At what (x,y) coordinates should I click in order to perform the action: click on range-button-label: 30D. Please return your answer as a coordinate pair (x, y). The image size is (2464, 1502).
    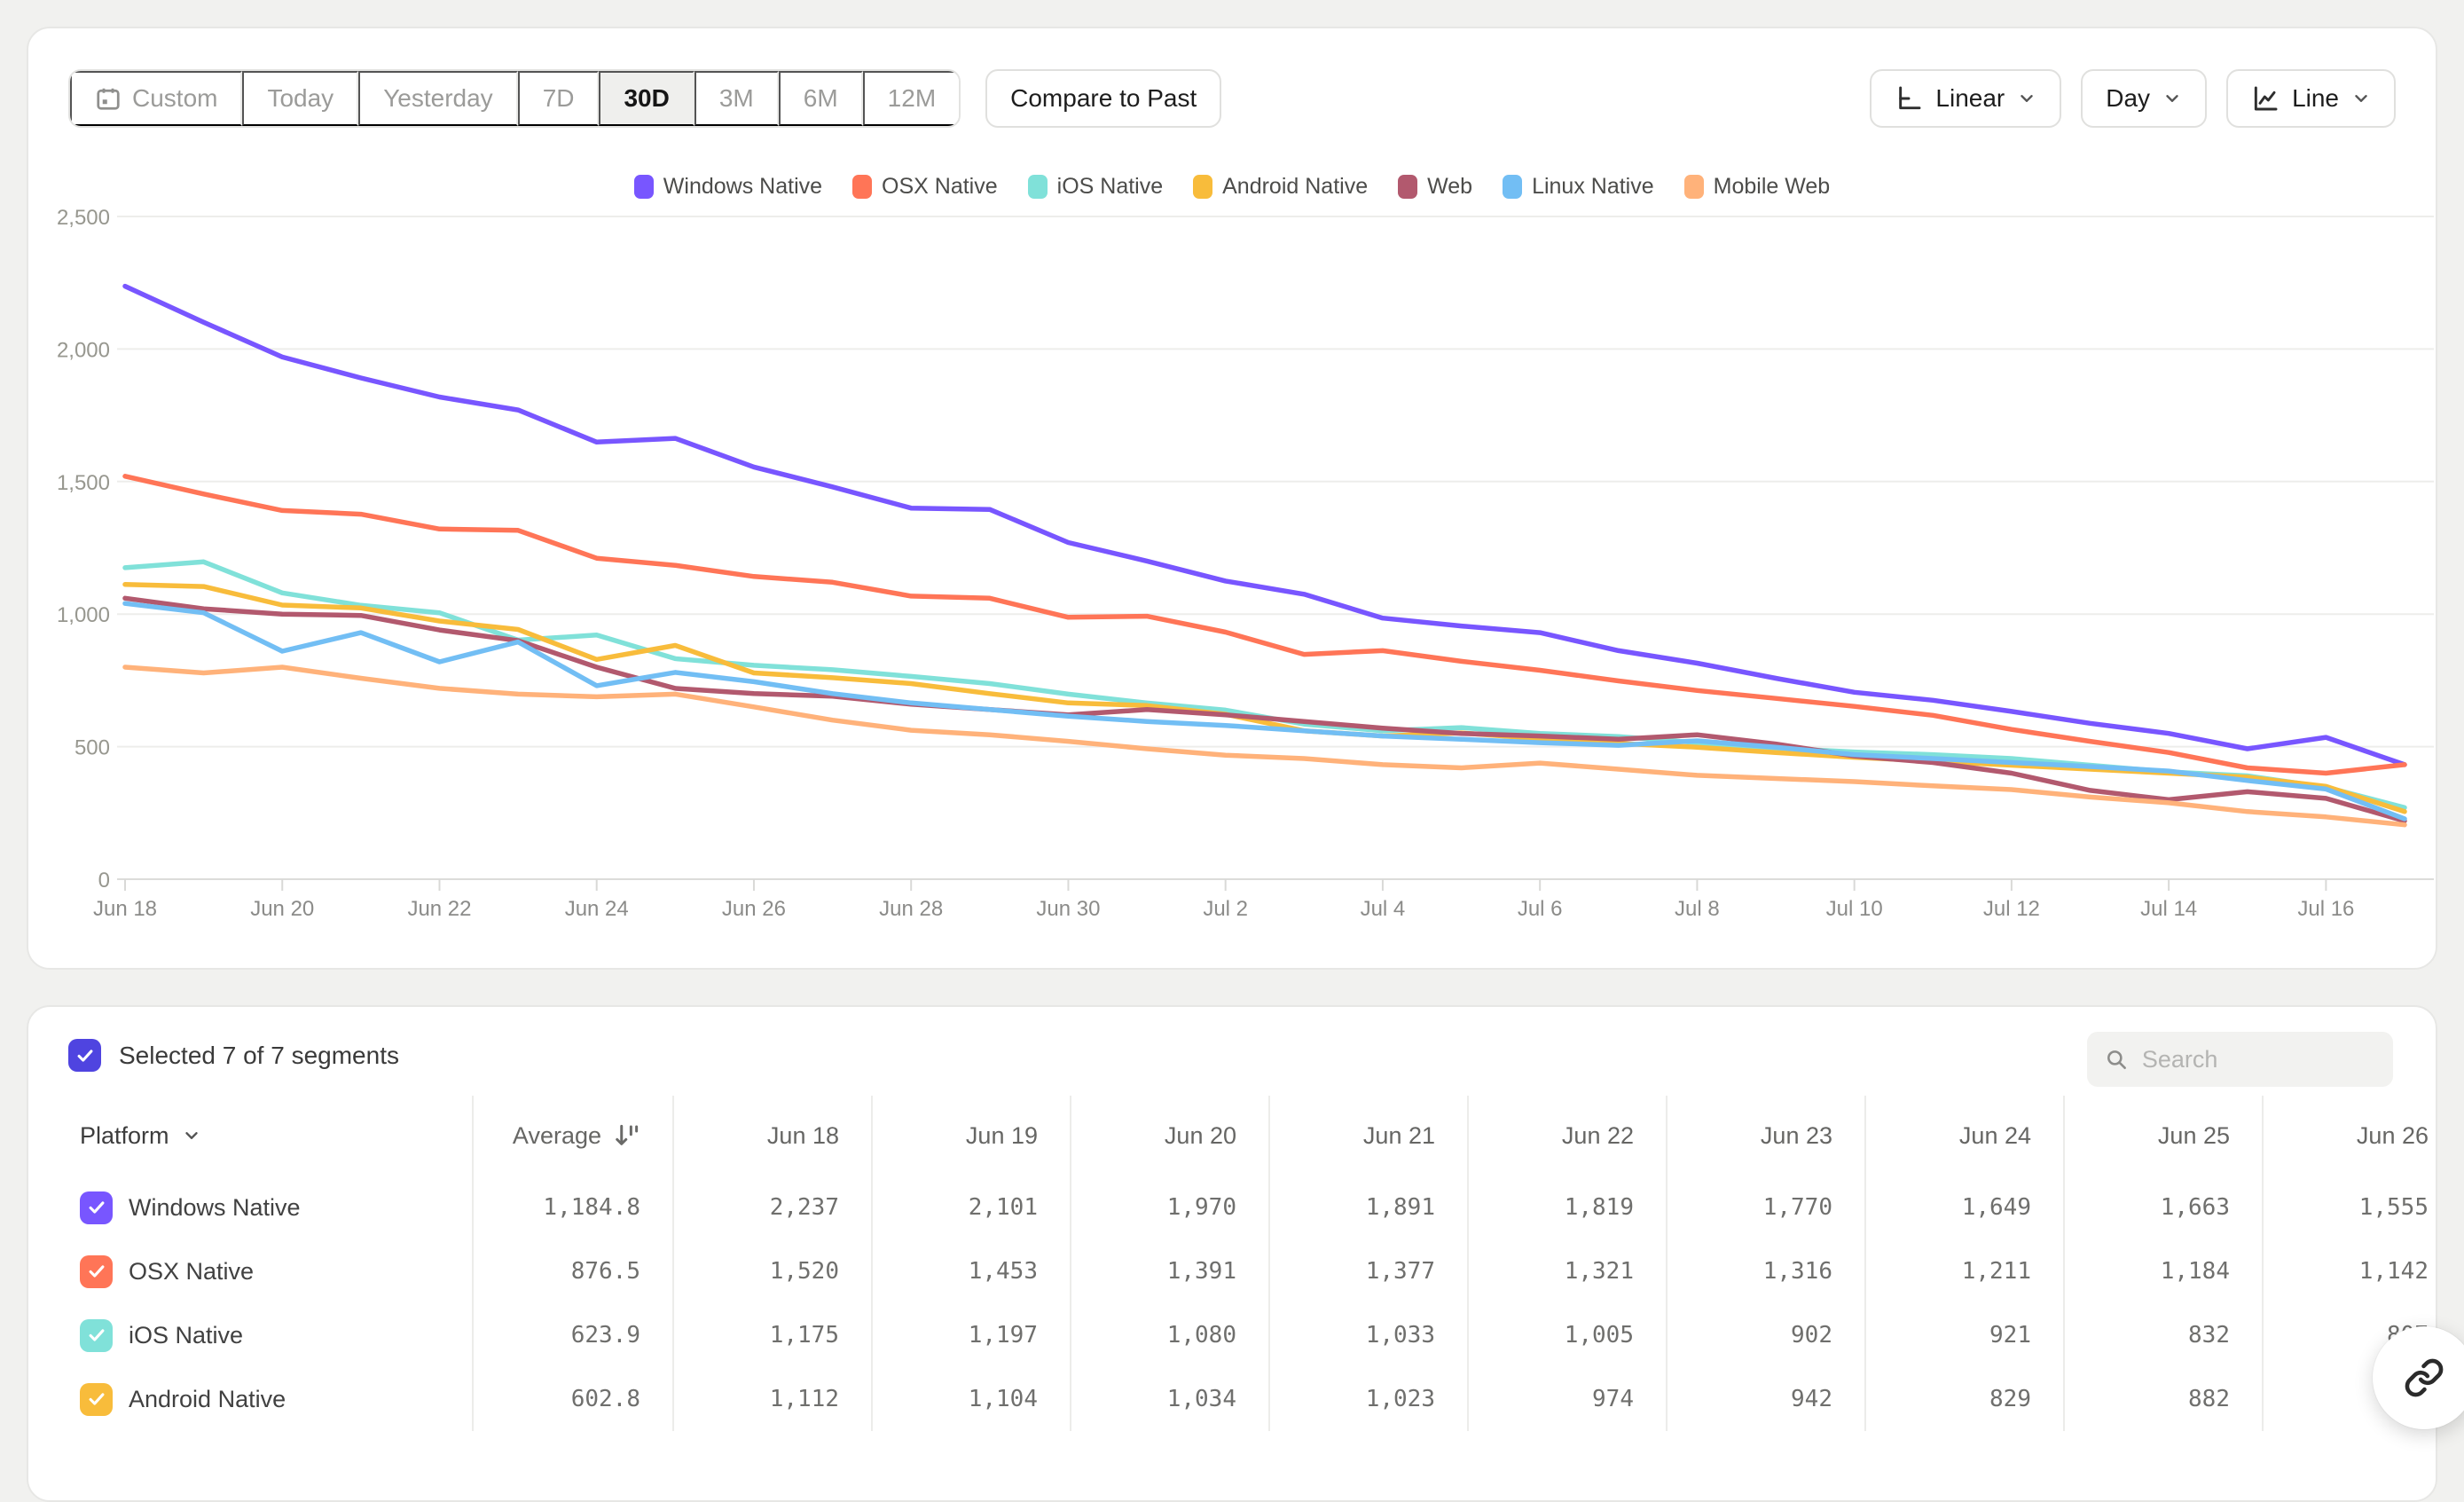
    Looking at the image, I should click on (647, 98).